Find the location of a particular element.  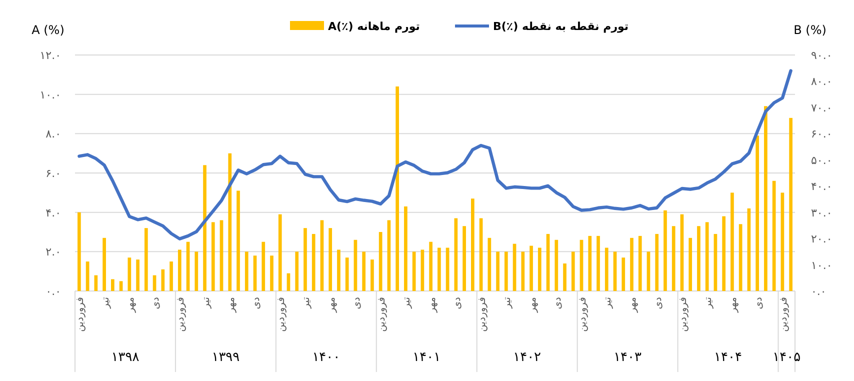

y-tick-label: ۸.۰ is located at coordinates (53, 134).